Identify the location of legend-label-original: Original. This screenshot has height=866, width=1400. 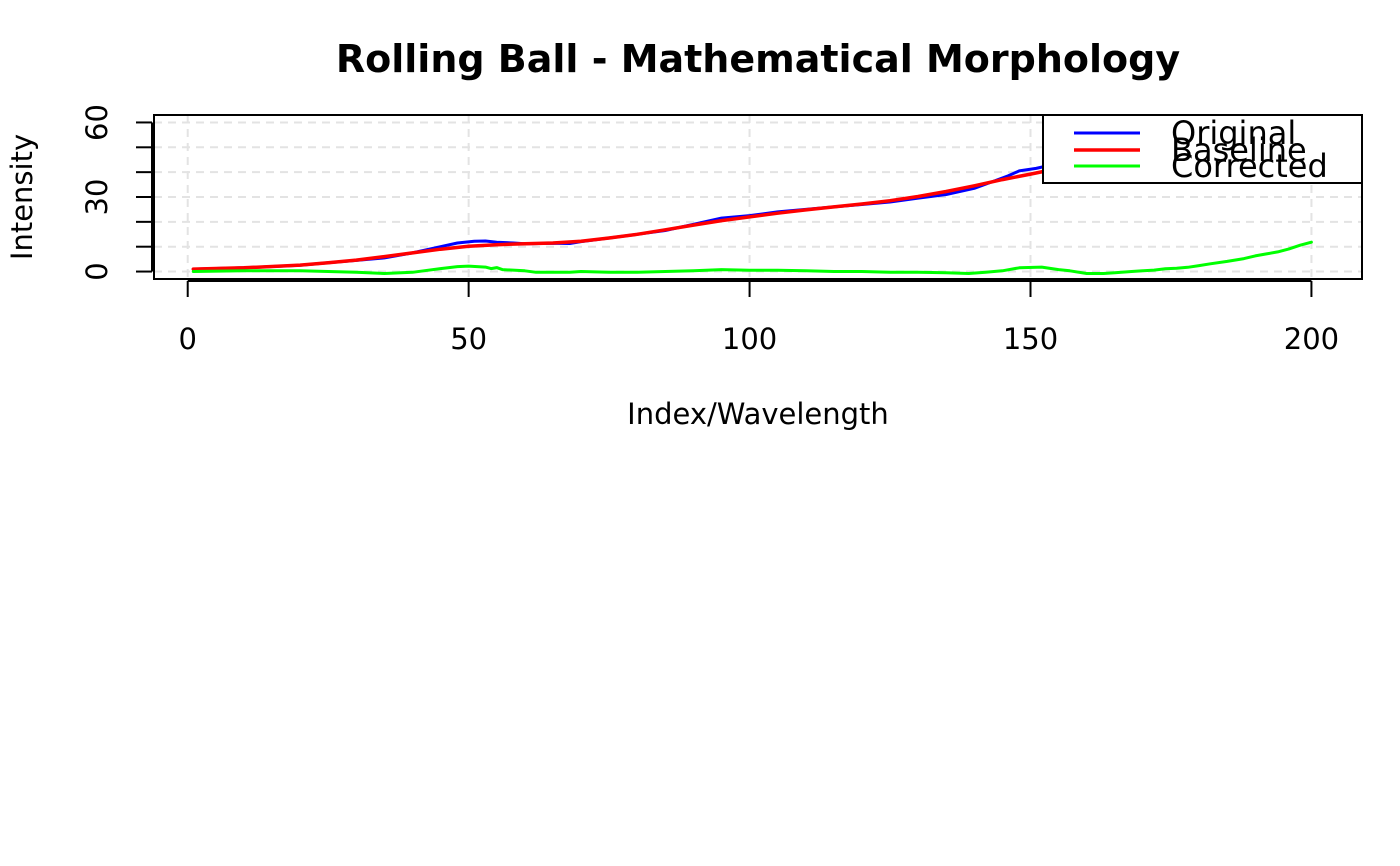
(1233, 133).